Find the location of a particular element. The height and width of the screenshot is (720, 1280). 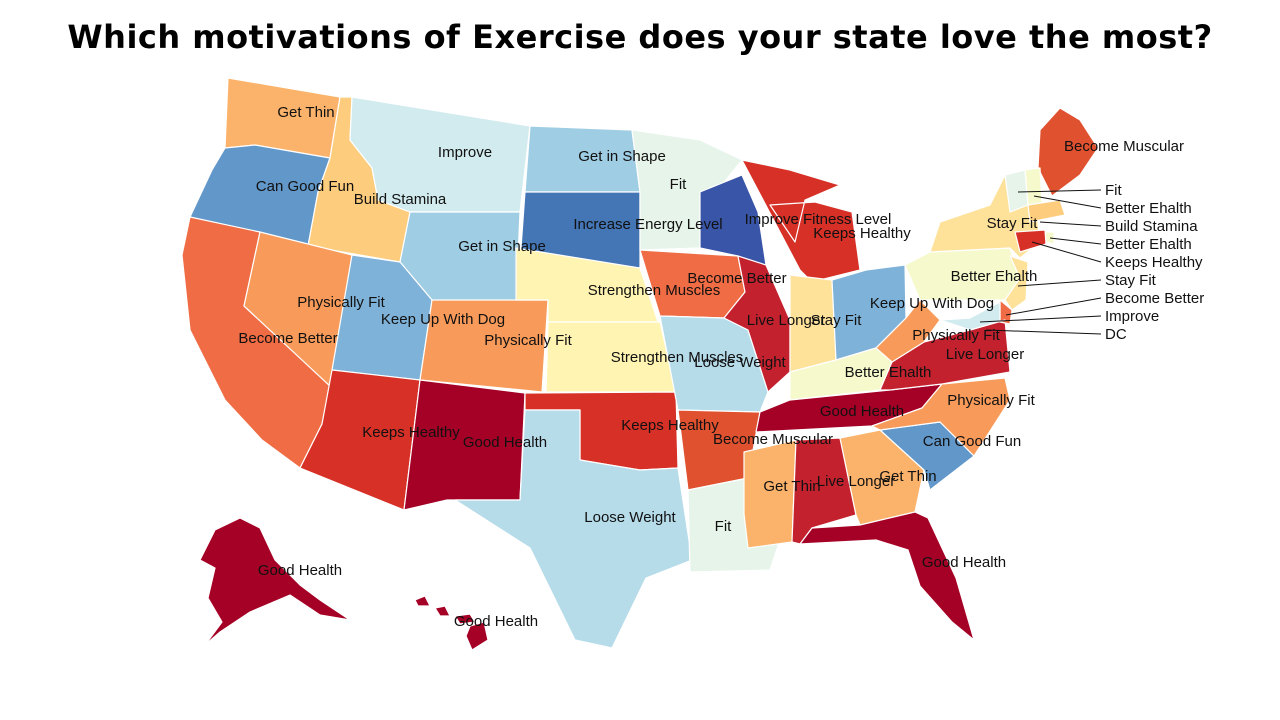

state-label-wa: Get Thin is located at coordinates (305, 112).